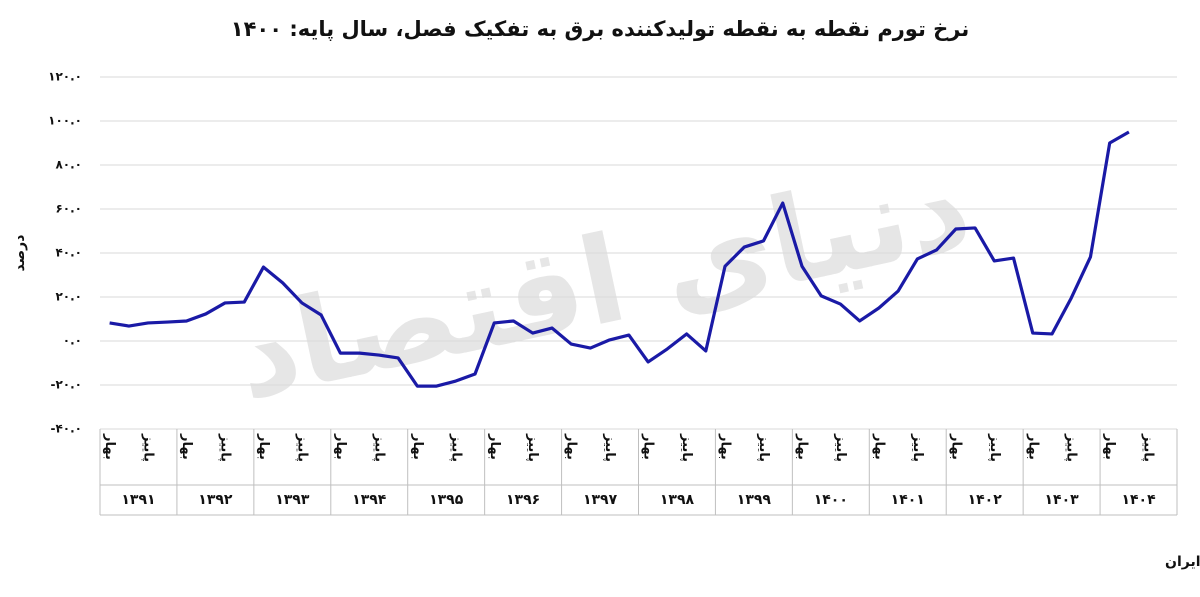 This screenshot has height=597, width=1200. I want to click on y-tick-label: ۴۰.۰, so click(68, 253).